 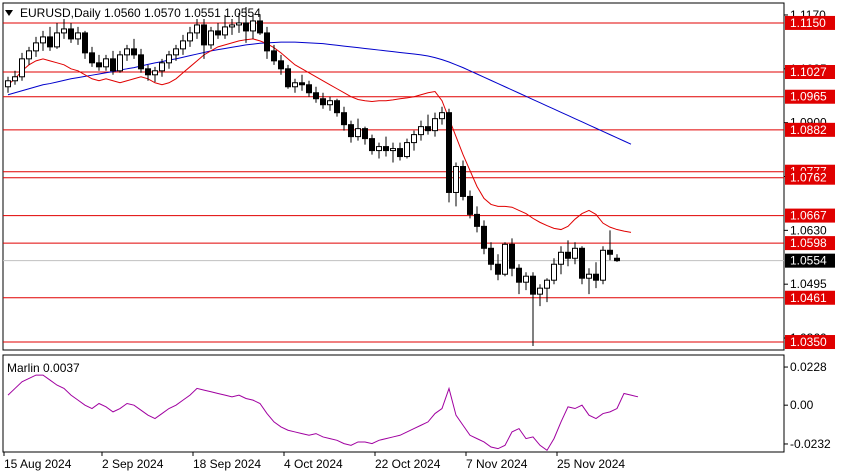 I want to click on level-label: 1.0762, so click(x=810, y=177).